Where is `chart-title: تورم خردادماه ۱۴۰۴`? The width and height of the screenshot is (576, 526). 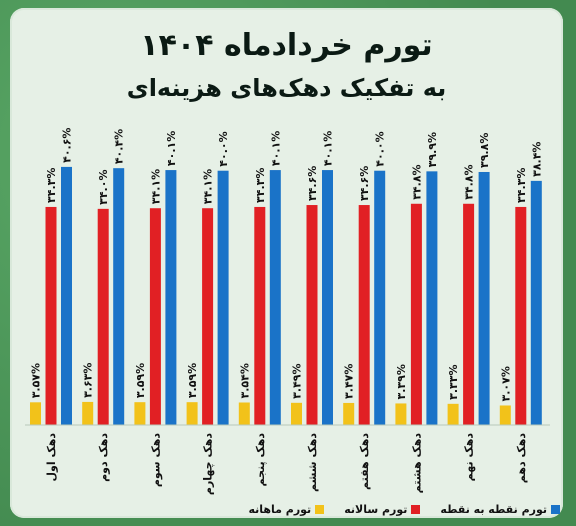
chart-title: تورم خردادماه ۱۴۰۴ is located at coordinates (286, 45).